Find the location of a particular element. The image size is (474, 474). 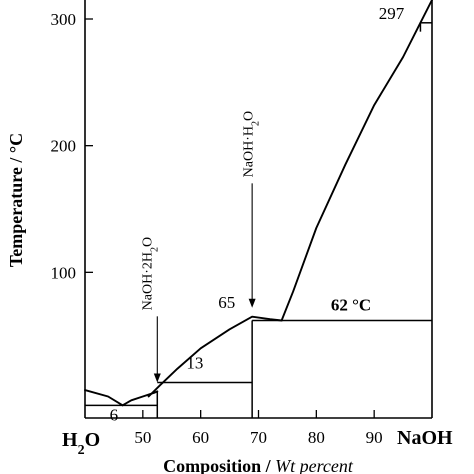

compound-label-dihydrate: NaOH·2H2O is located at coordinates (151, 273).